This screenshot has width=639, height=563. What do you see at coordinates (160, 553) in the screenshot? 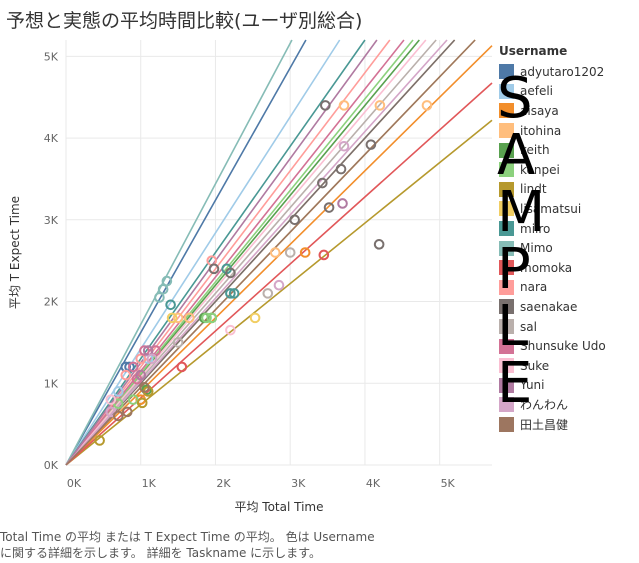
I see `caption-line-2: に関する詳細を示します。 詳細を Taskname に示します。` at bounding box center [160, 553].